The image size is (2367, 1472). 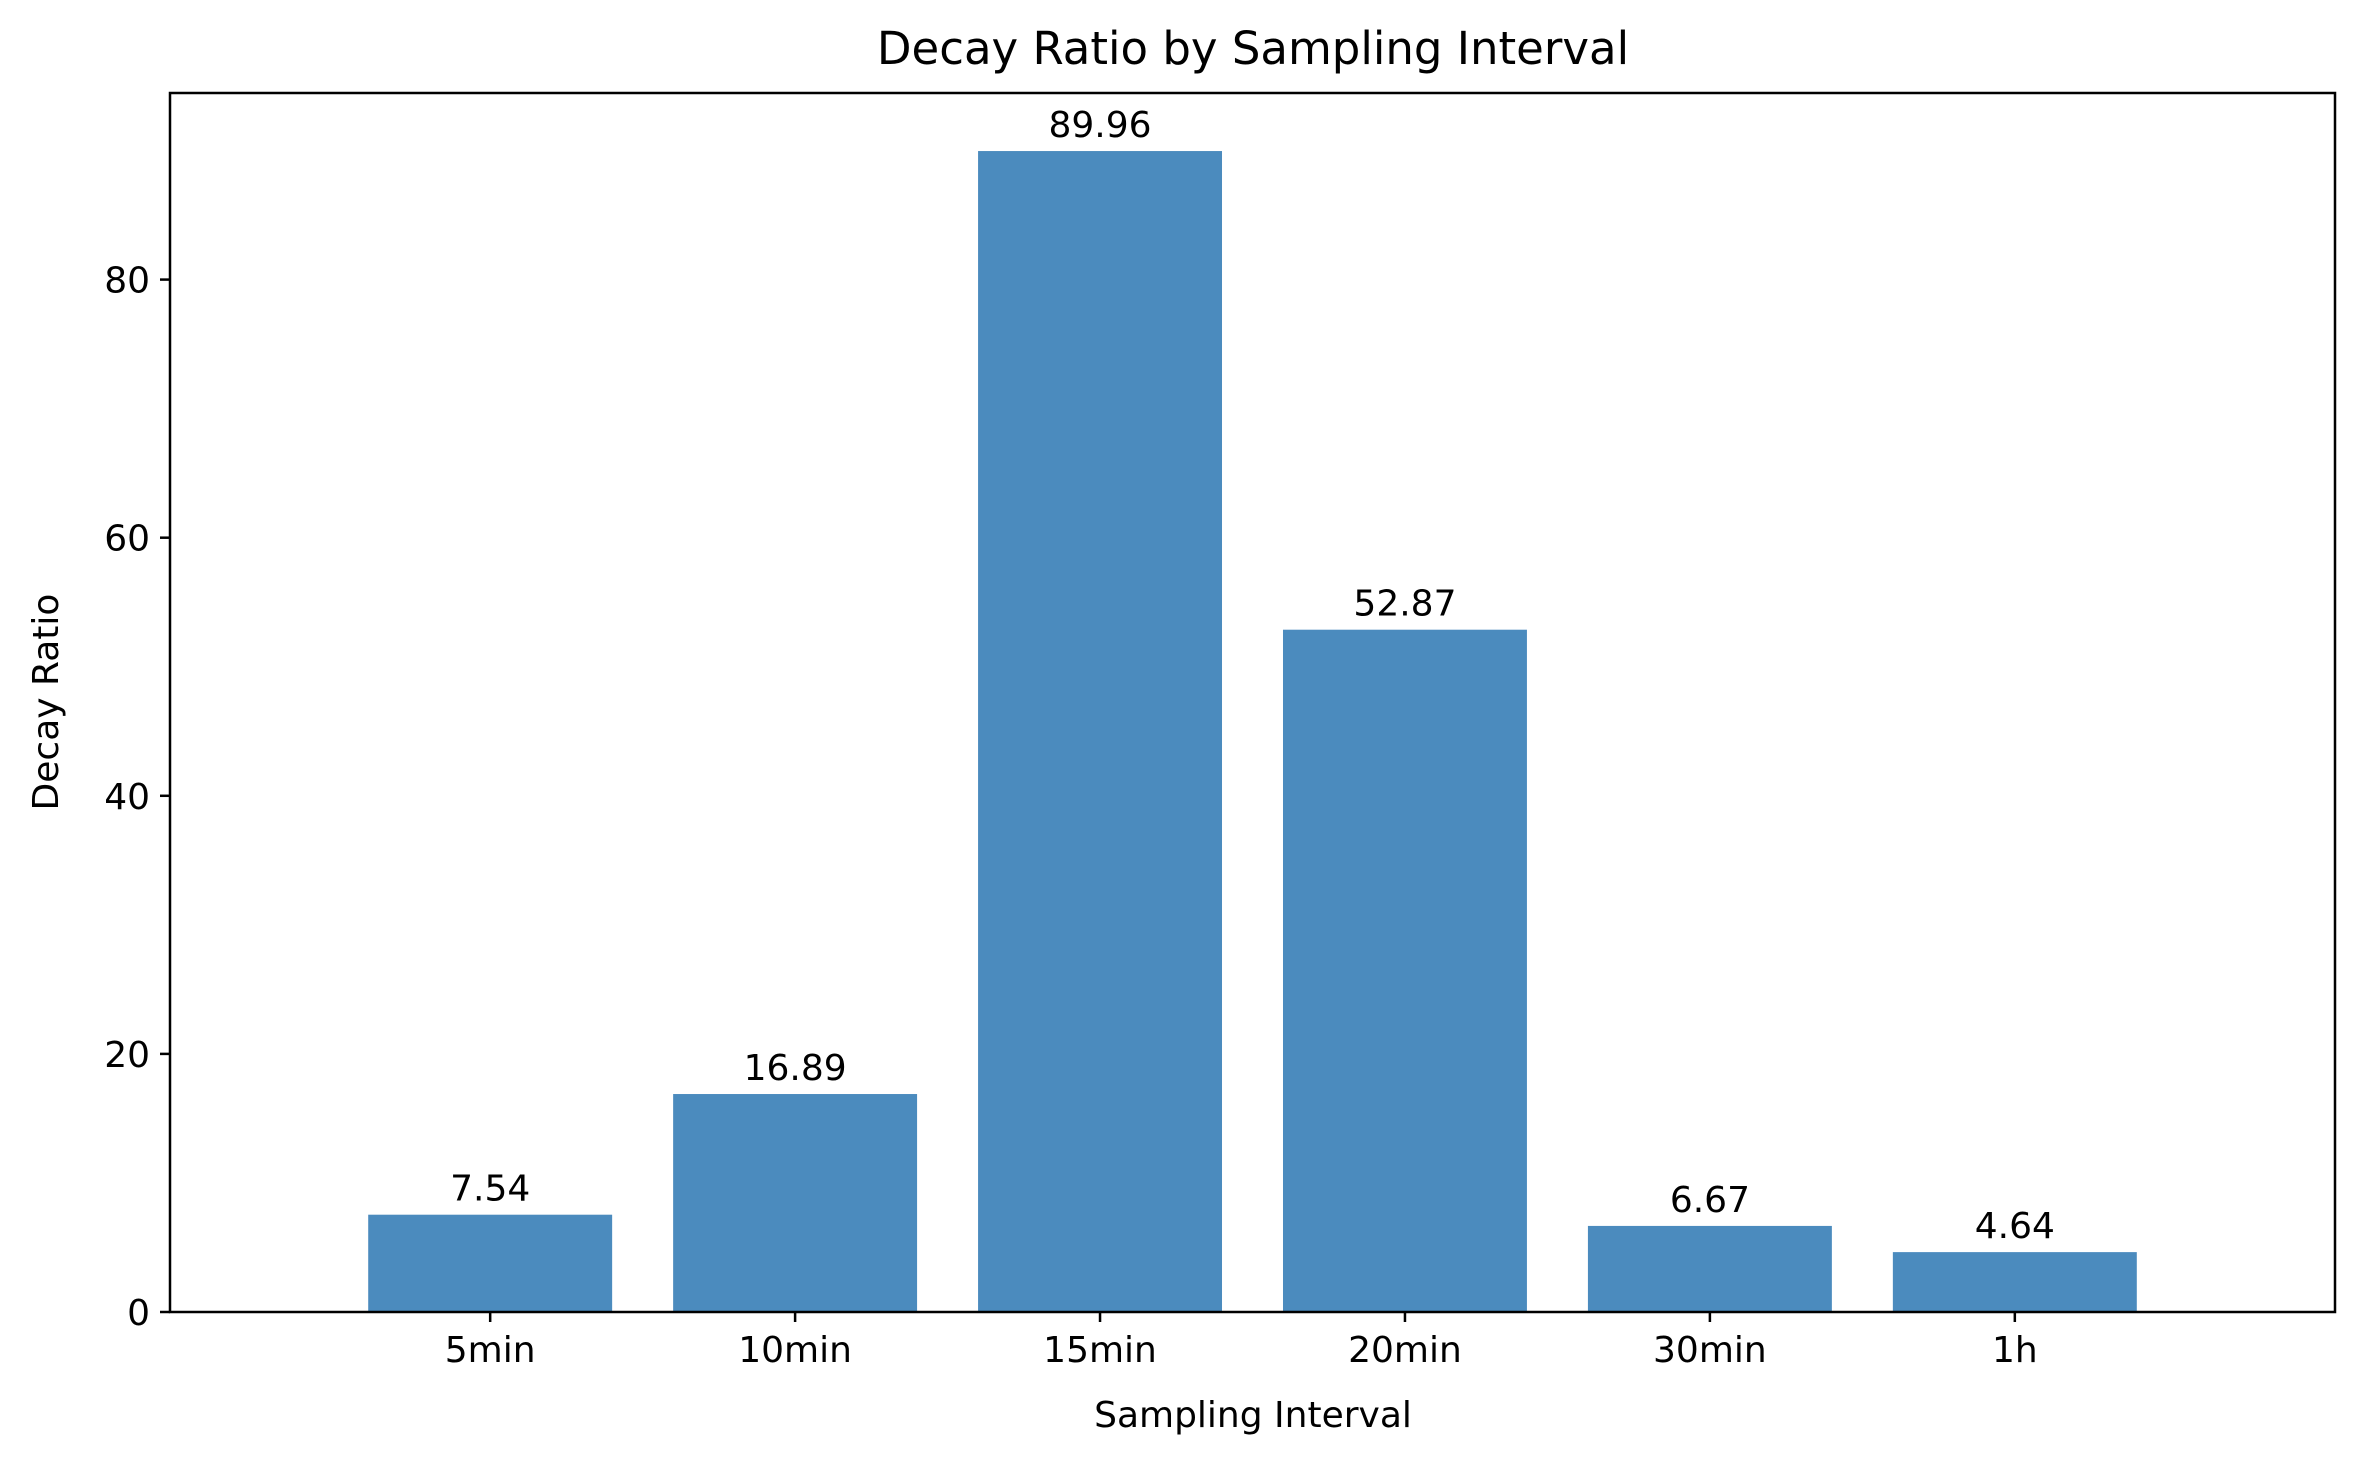 I want to click on bar-1h, so click(x=2014, y=1282).